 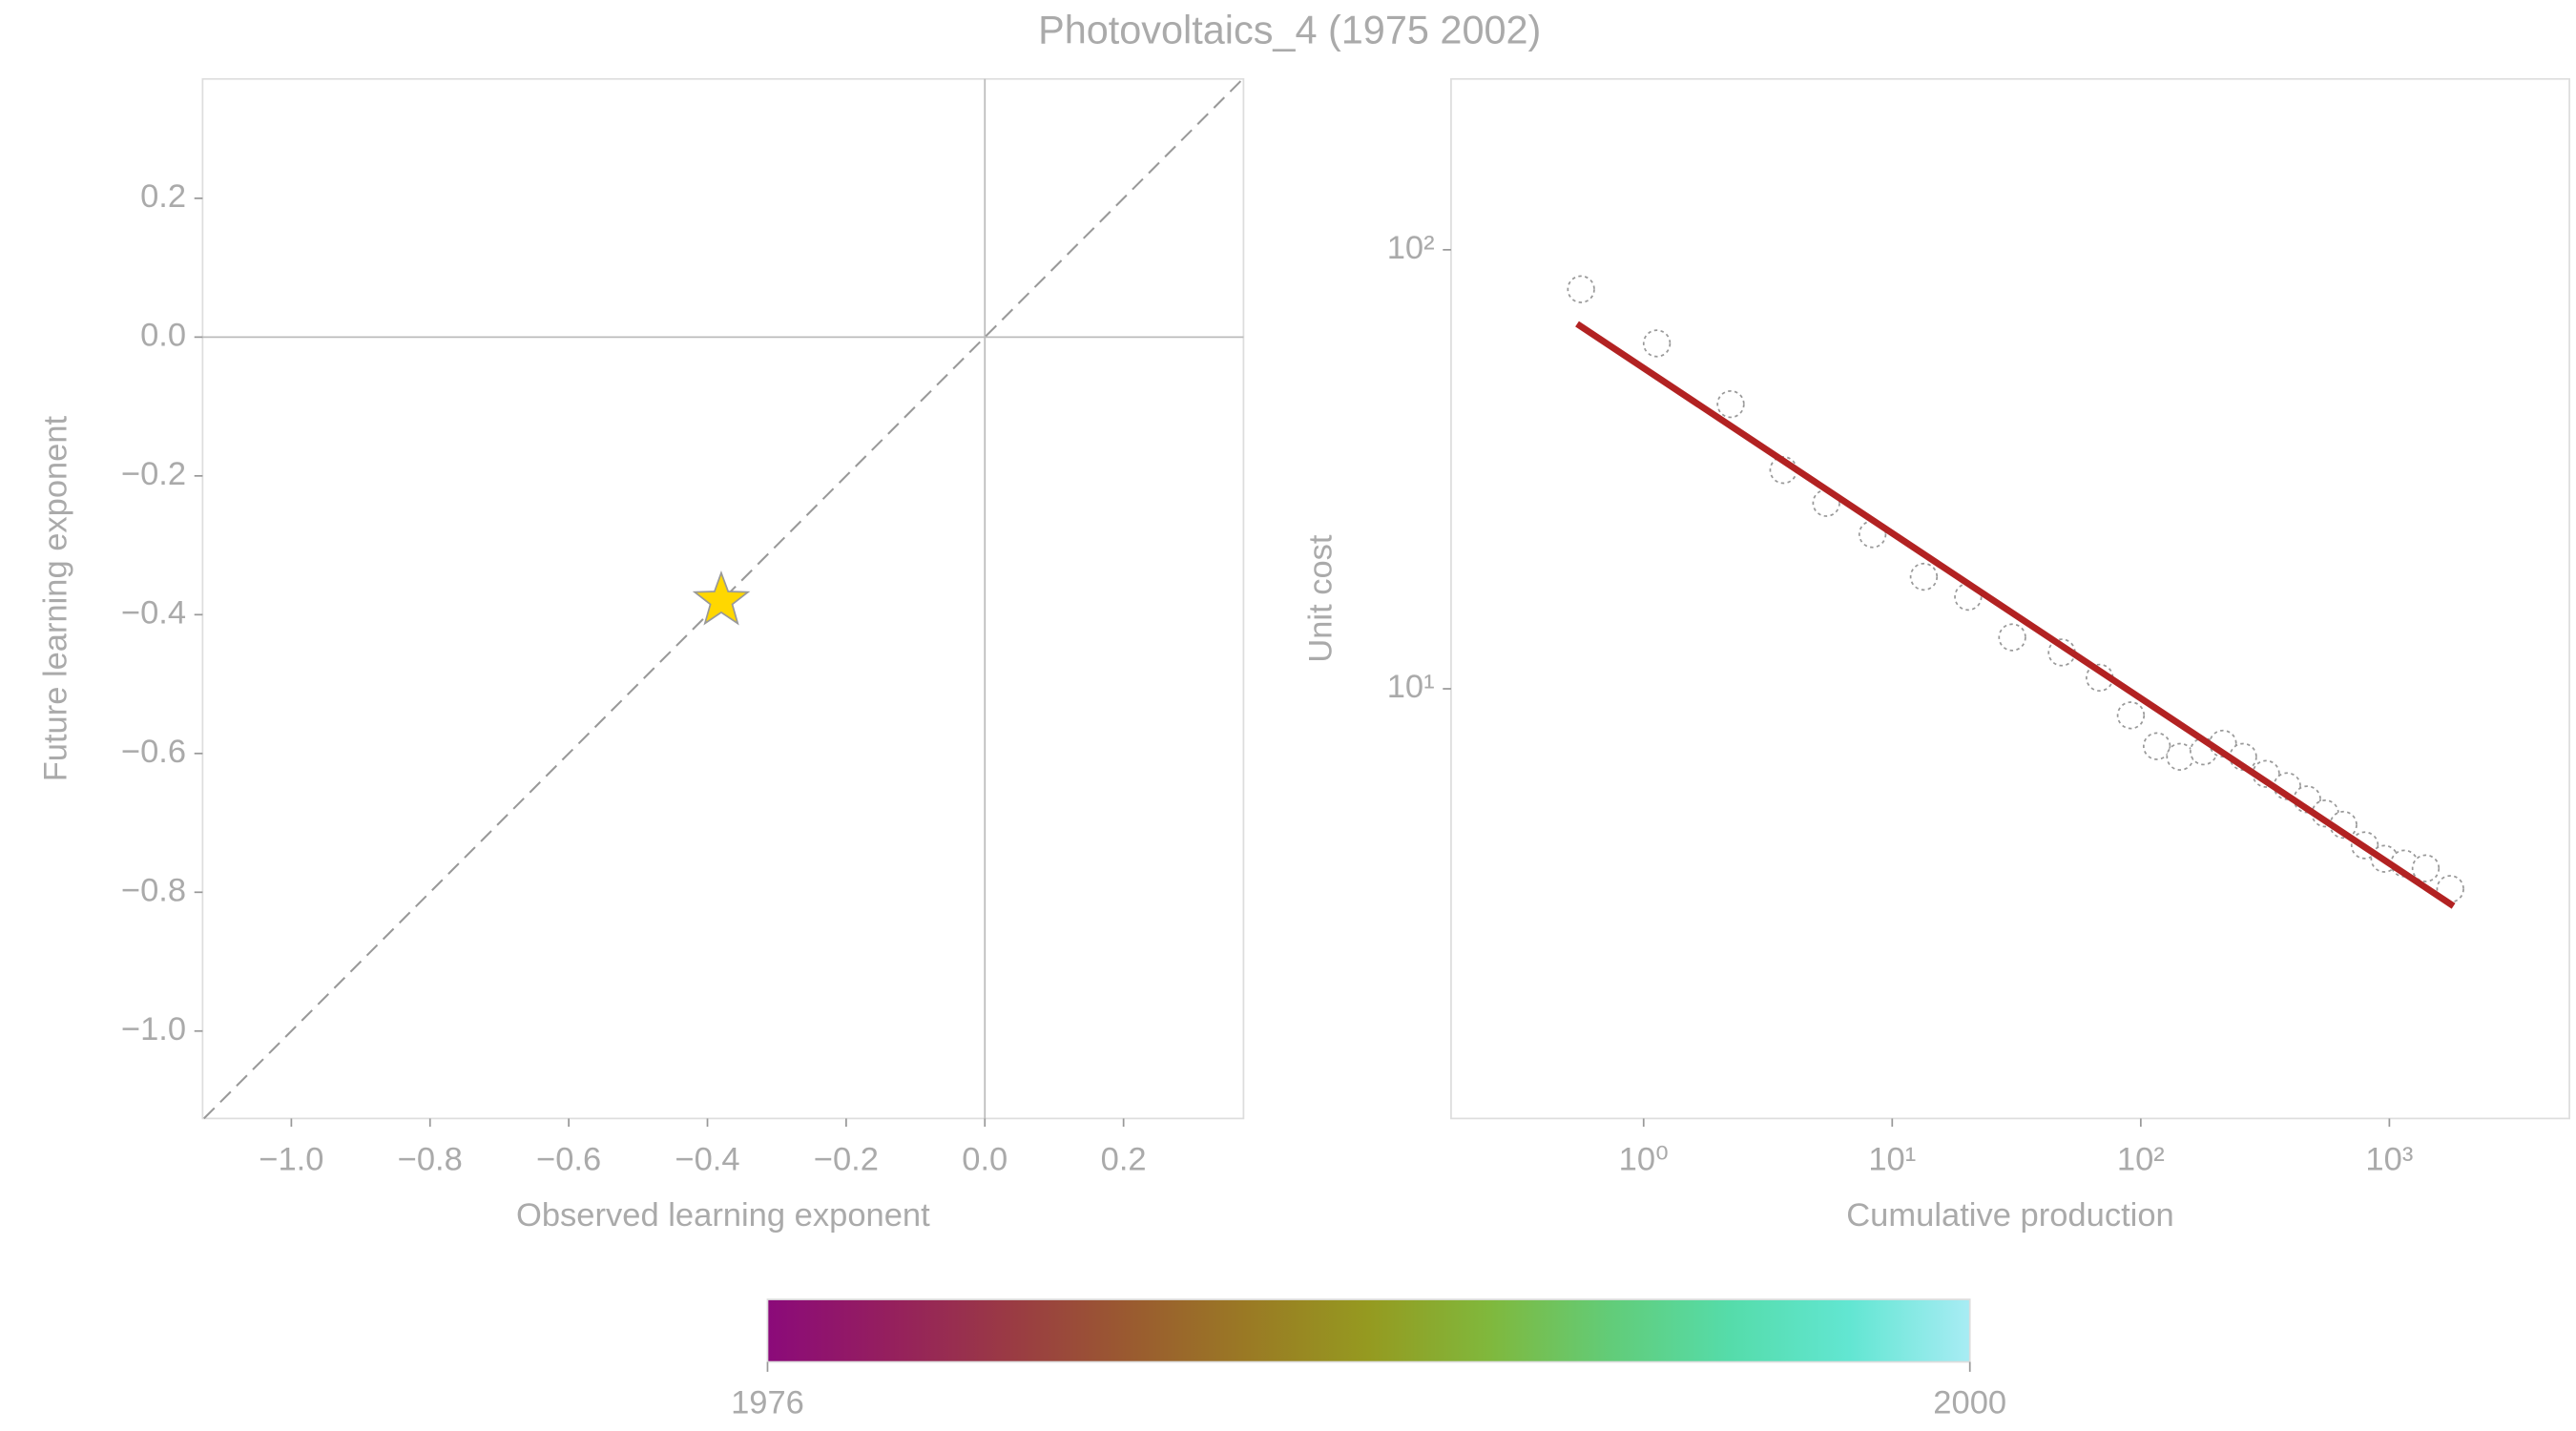 What do you see at coordinates (153, 890) in the screenshot?
I see `y-tick-label: −0.8` at bounding box center [153, 890].